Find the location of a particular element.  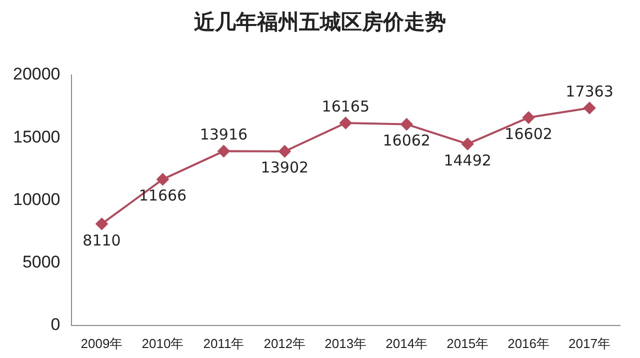

data-label: 8110 is located at coordinates (101, 240).